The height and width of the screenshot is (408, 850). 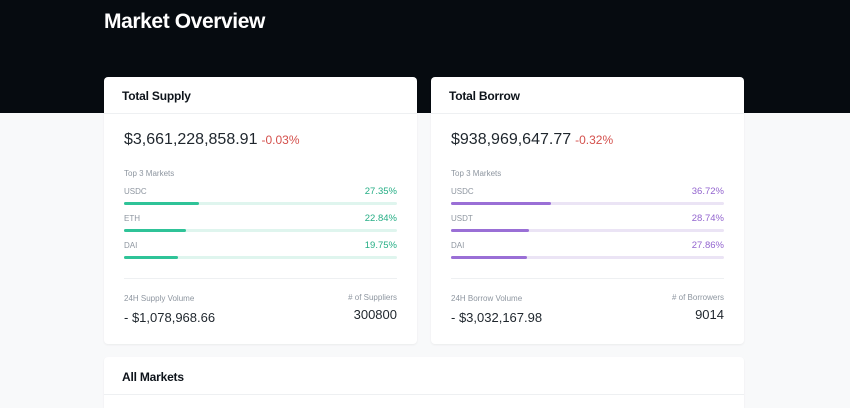 I want to click on total-borrow-change: -0.32%, so click(x=594, y=140).